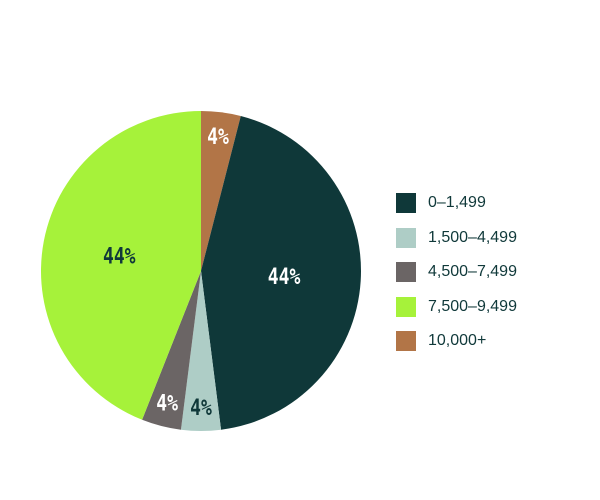  I want to click on legend-label: 1,500–4,499, so click(472, 237).